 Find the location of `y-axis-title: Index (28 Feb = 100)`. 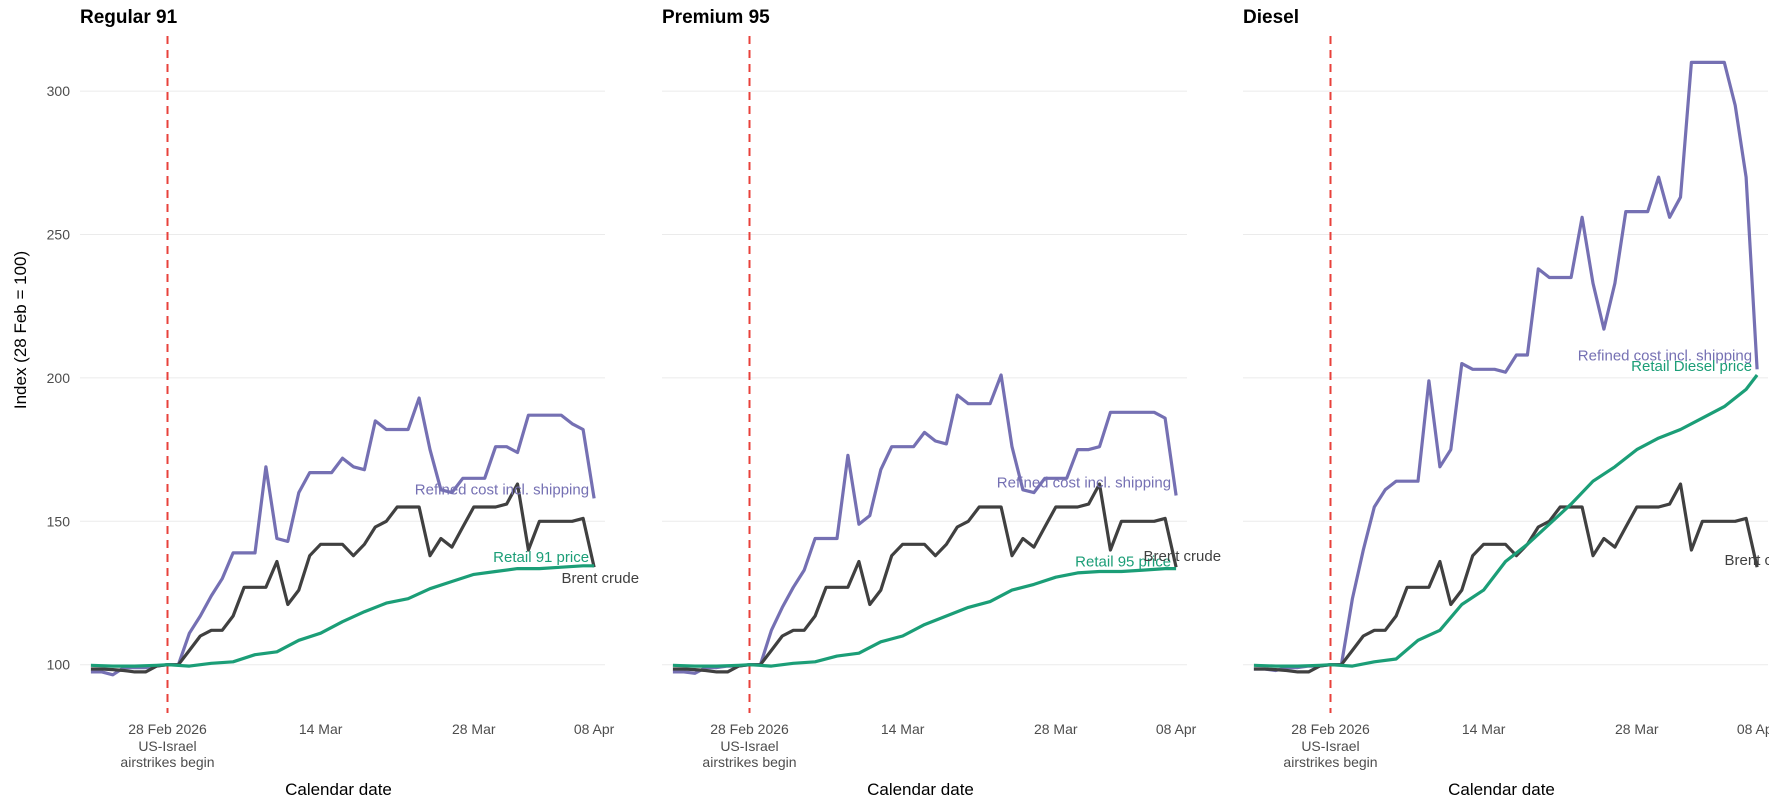

y-axis-title: Index (28 Feb = 100) is located at coordinates (20, 330).